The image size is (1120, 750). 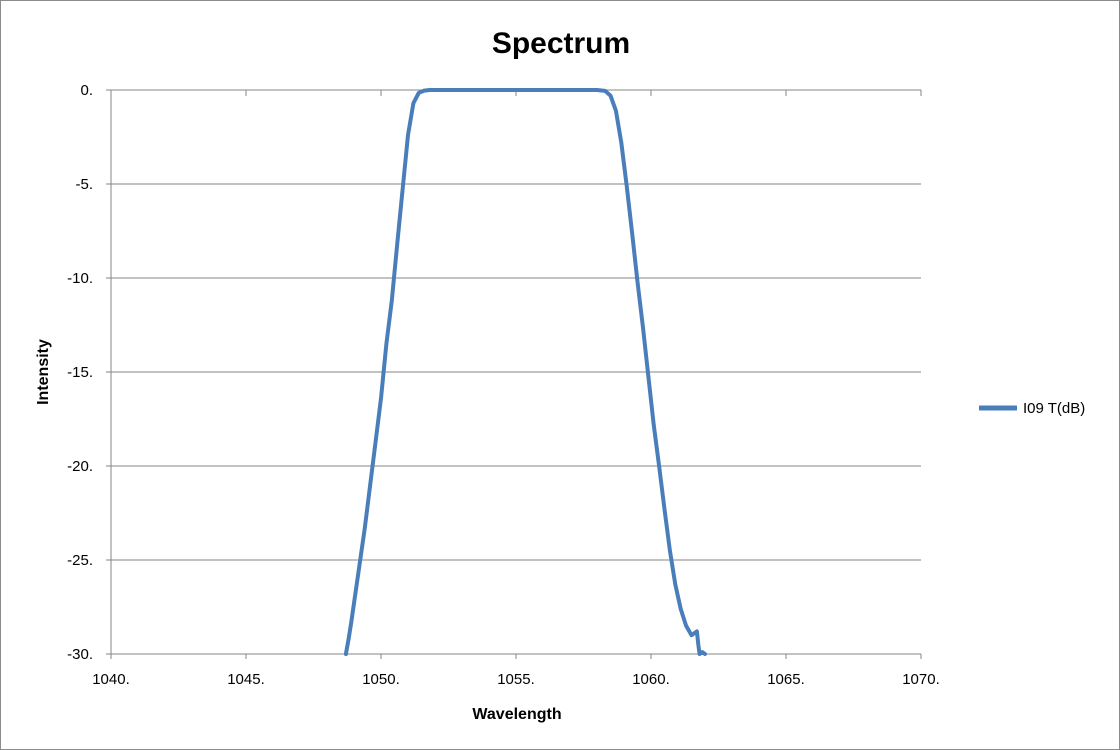 I want to click on chart-title: Spectrum, so click(x=561, y=43).